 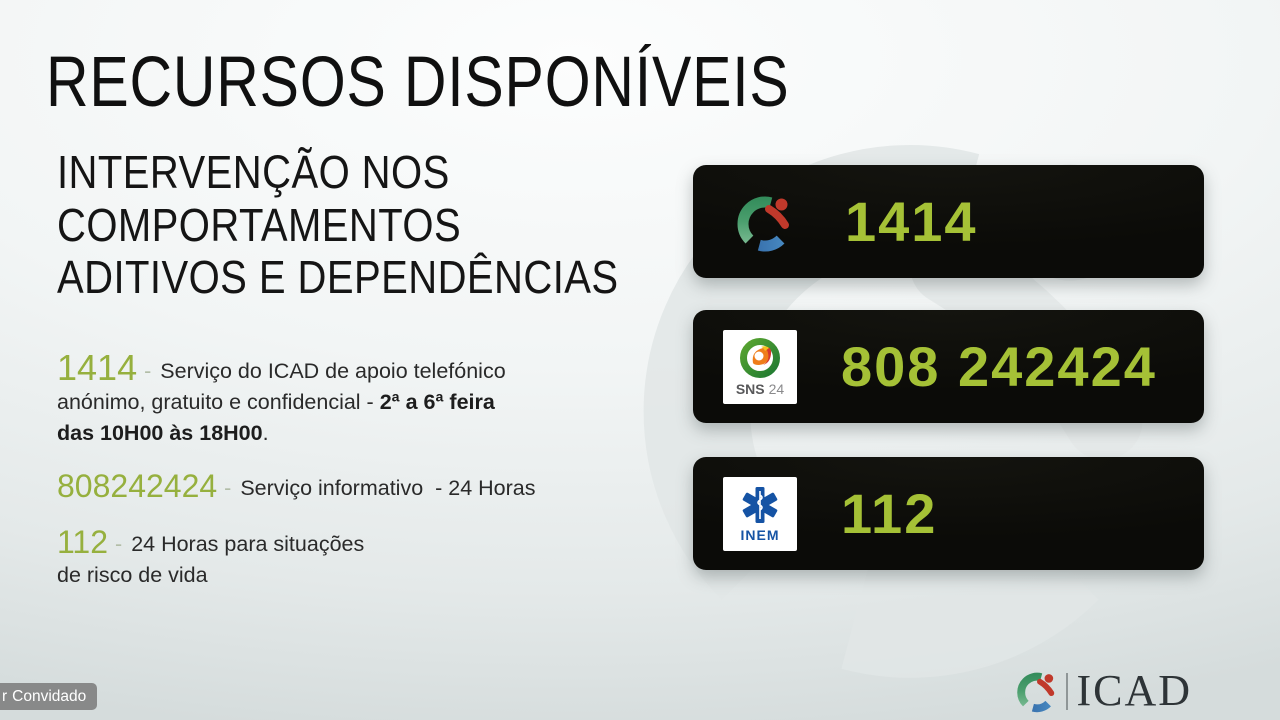 I want to click on subtitle-line: INTERVENÇÃO NOS, so click(x=253, y=172).